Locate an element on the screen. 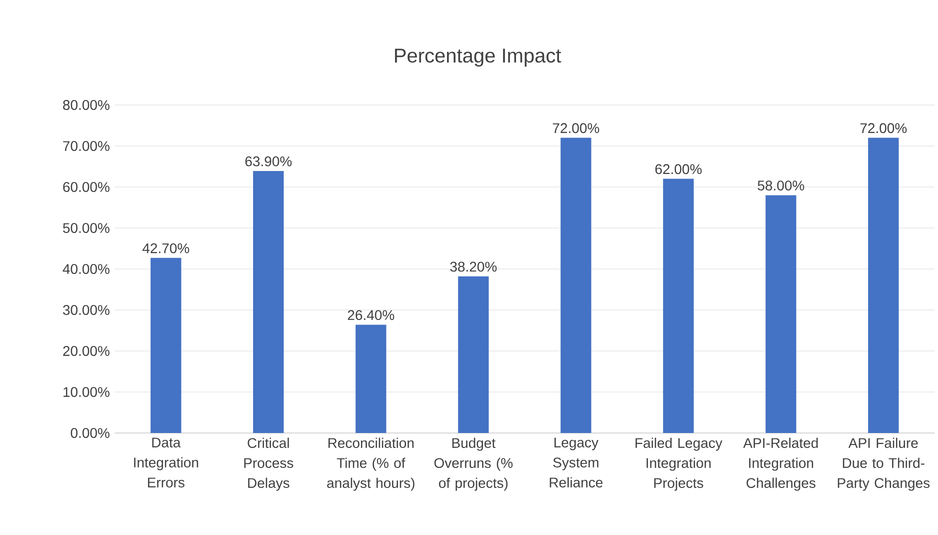 The image size is (938, 535). x-tick-label: Data Integration Errors is located at coordinates (166, 463).